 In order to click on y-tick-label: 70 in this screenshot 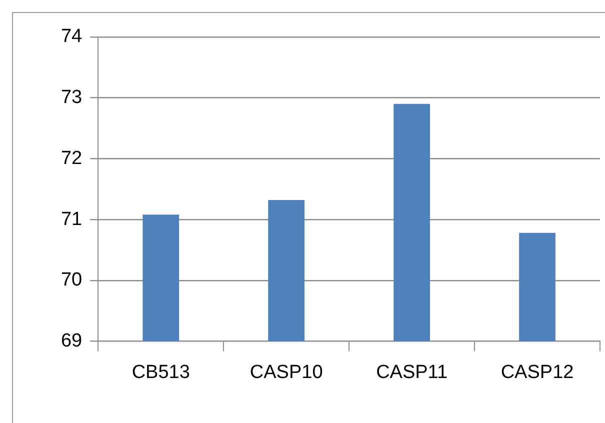, I will do `click(71, 280)`.